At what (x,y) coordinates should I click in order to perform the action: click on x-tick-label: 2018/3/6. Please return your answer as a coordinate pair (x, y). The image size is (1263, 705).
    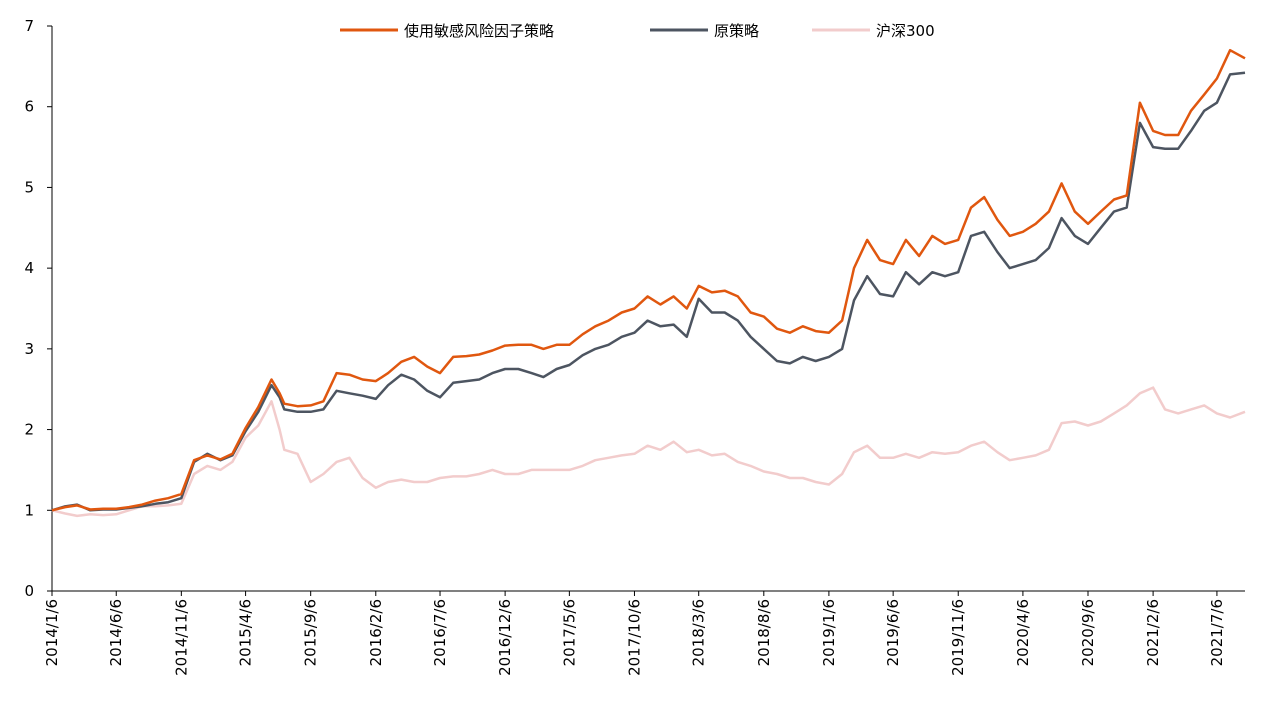
    Looking at the image, I should click on (699, 632).